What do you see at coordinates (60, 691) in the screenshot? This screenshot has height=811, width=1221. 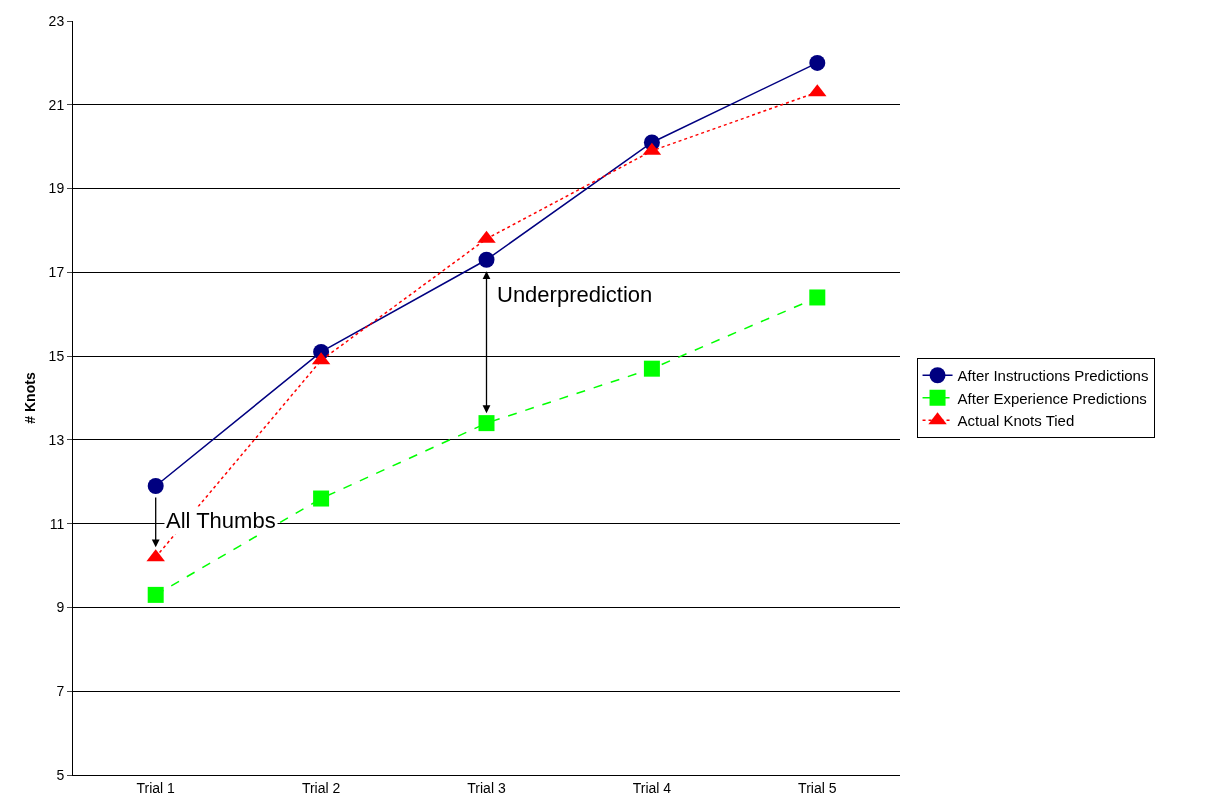 I see `y-tick-label: 7` at bounding box center [60, 691].